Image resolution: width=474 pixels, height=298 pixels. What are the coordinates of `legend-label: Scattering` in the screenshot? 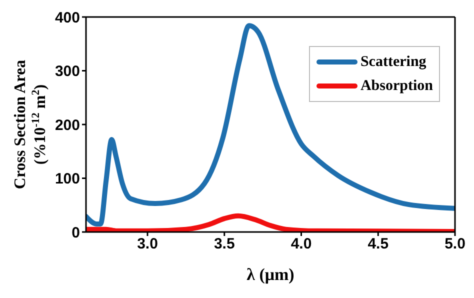 It's located at (393, 62).